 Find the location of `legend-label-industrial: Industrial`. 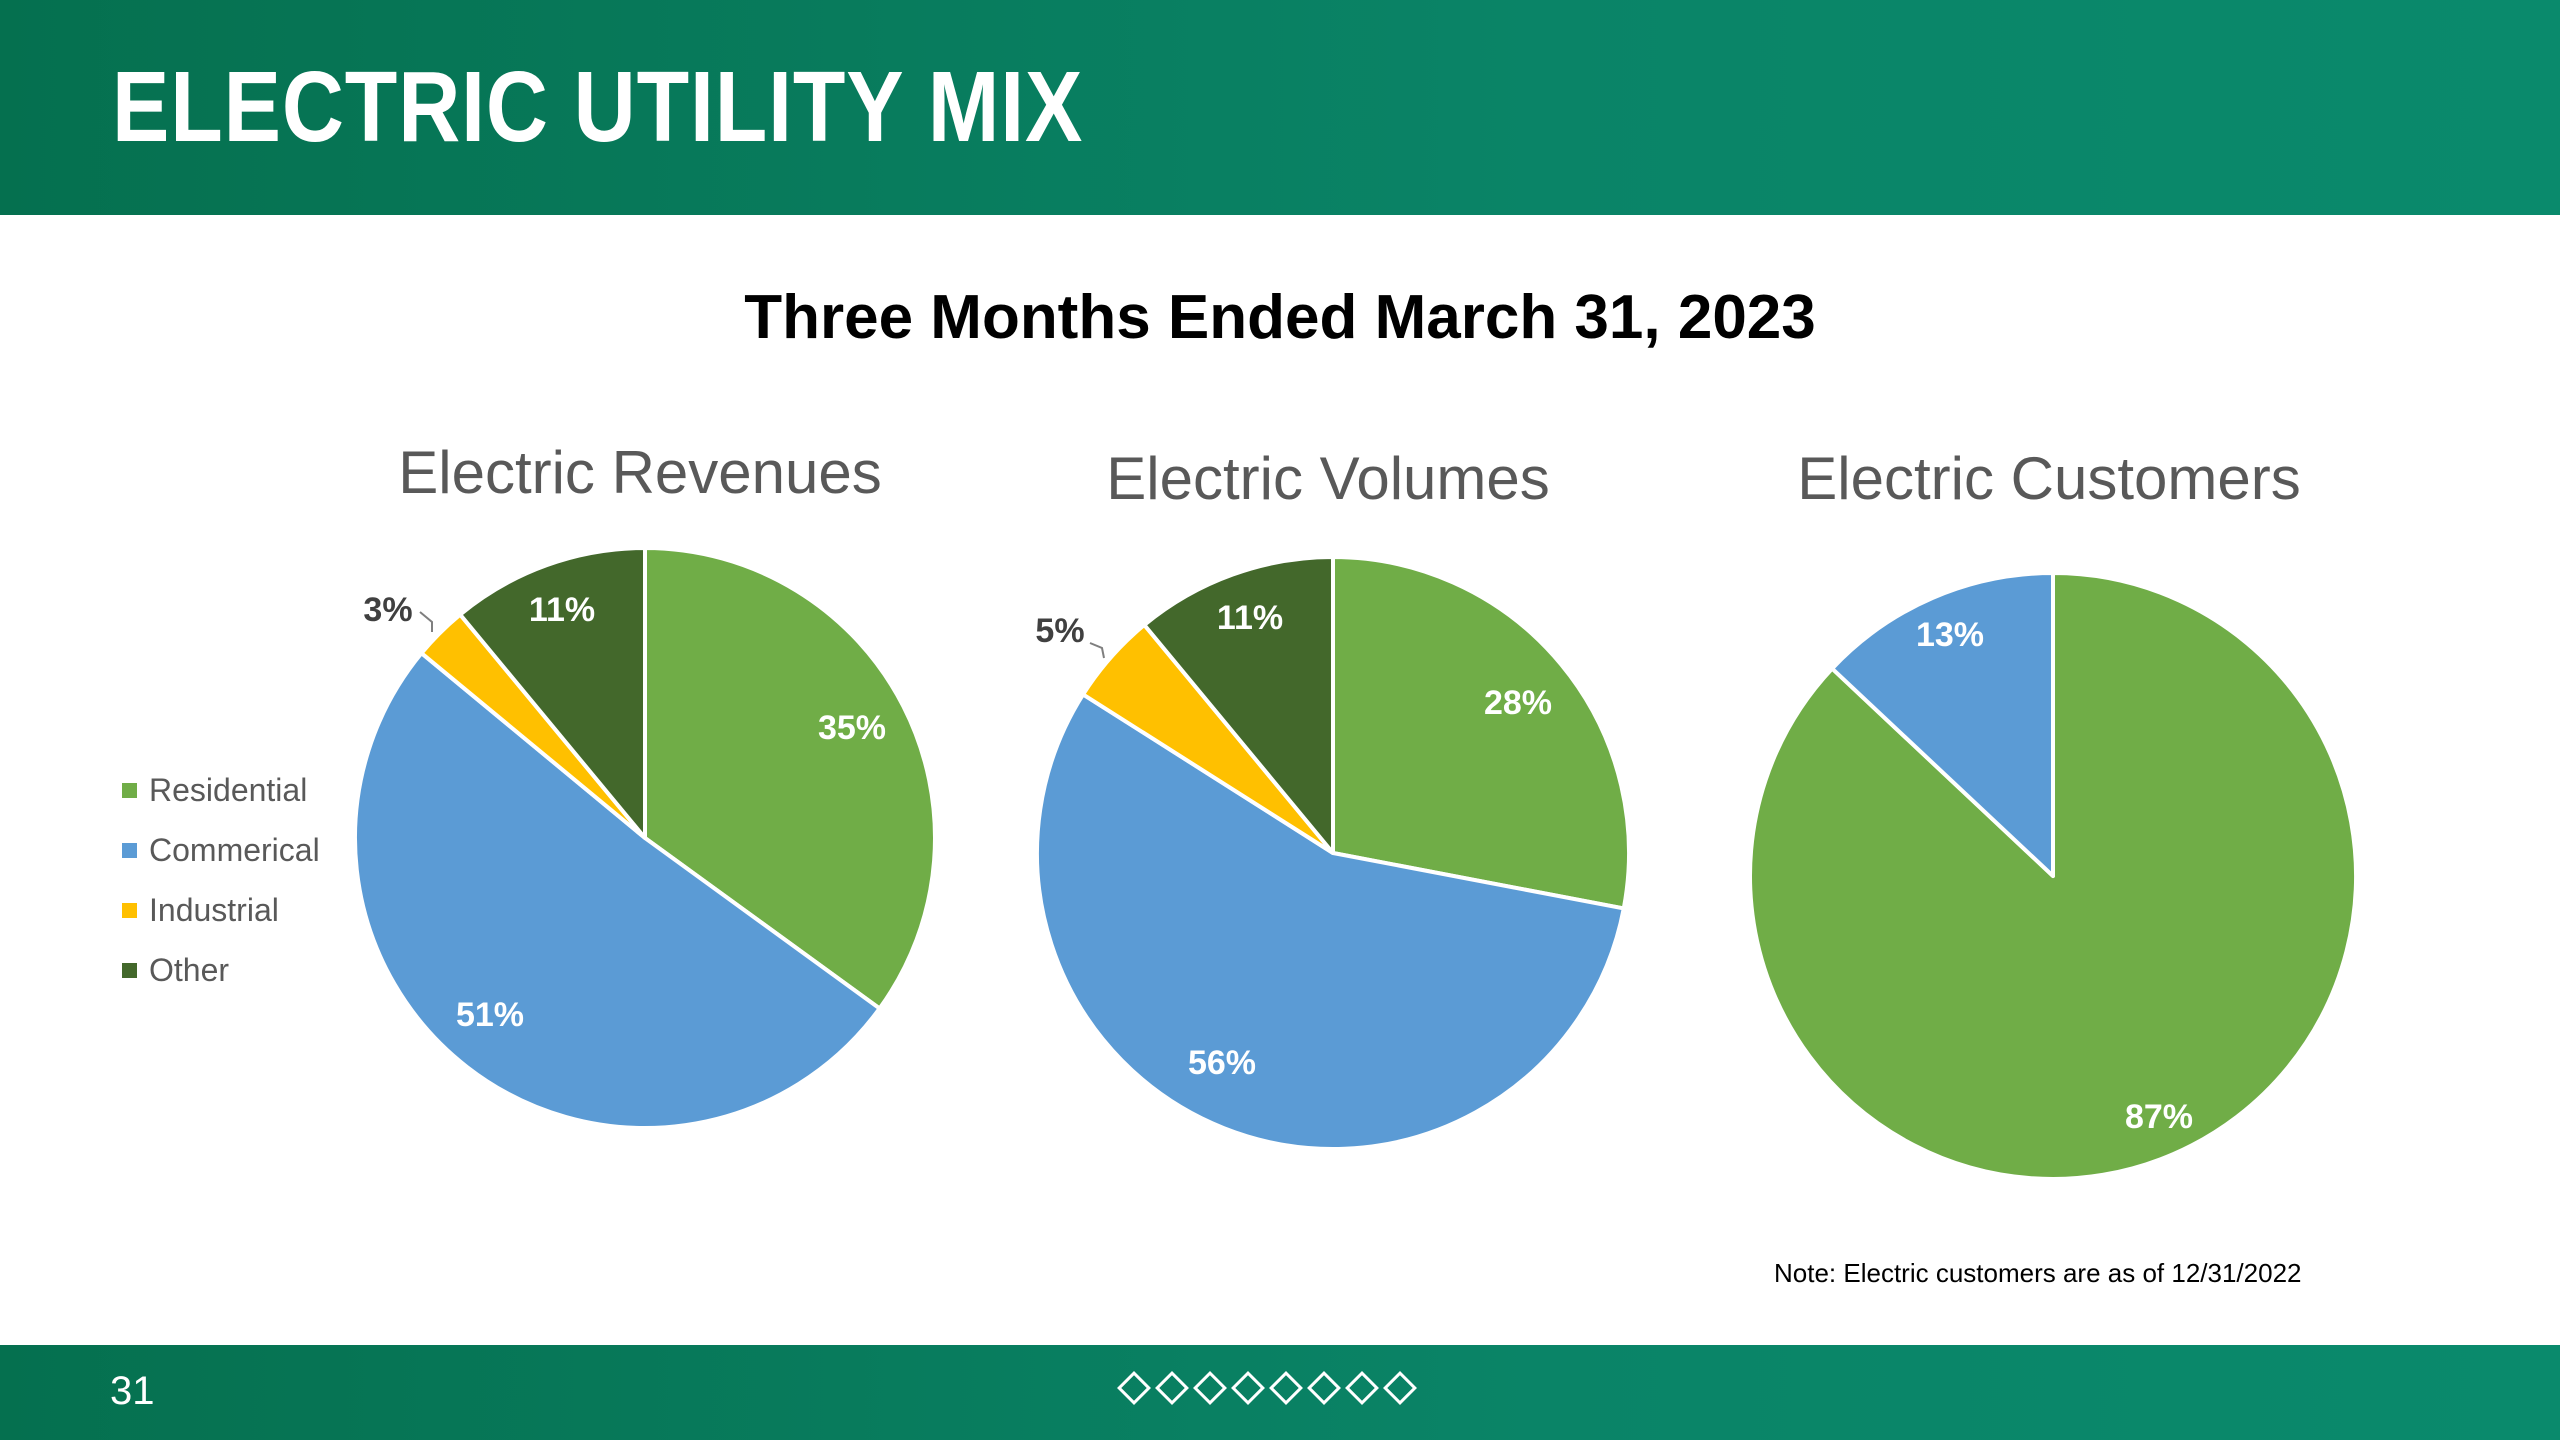

legend-label-industrial: Industrial is located at coordinates (214, 909).